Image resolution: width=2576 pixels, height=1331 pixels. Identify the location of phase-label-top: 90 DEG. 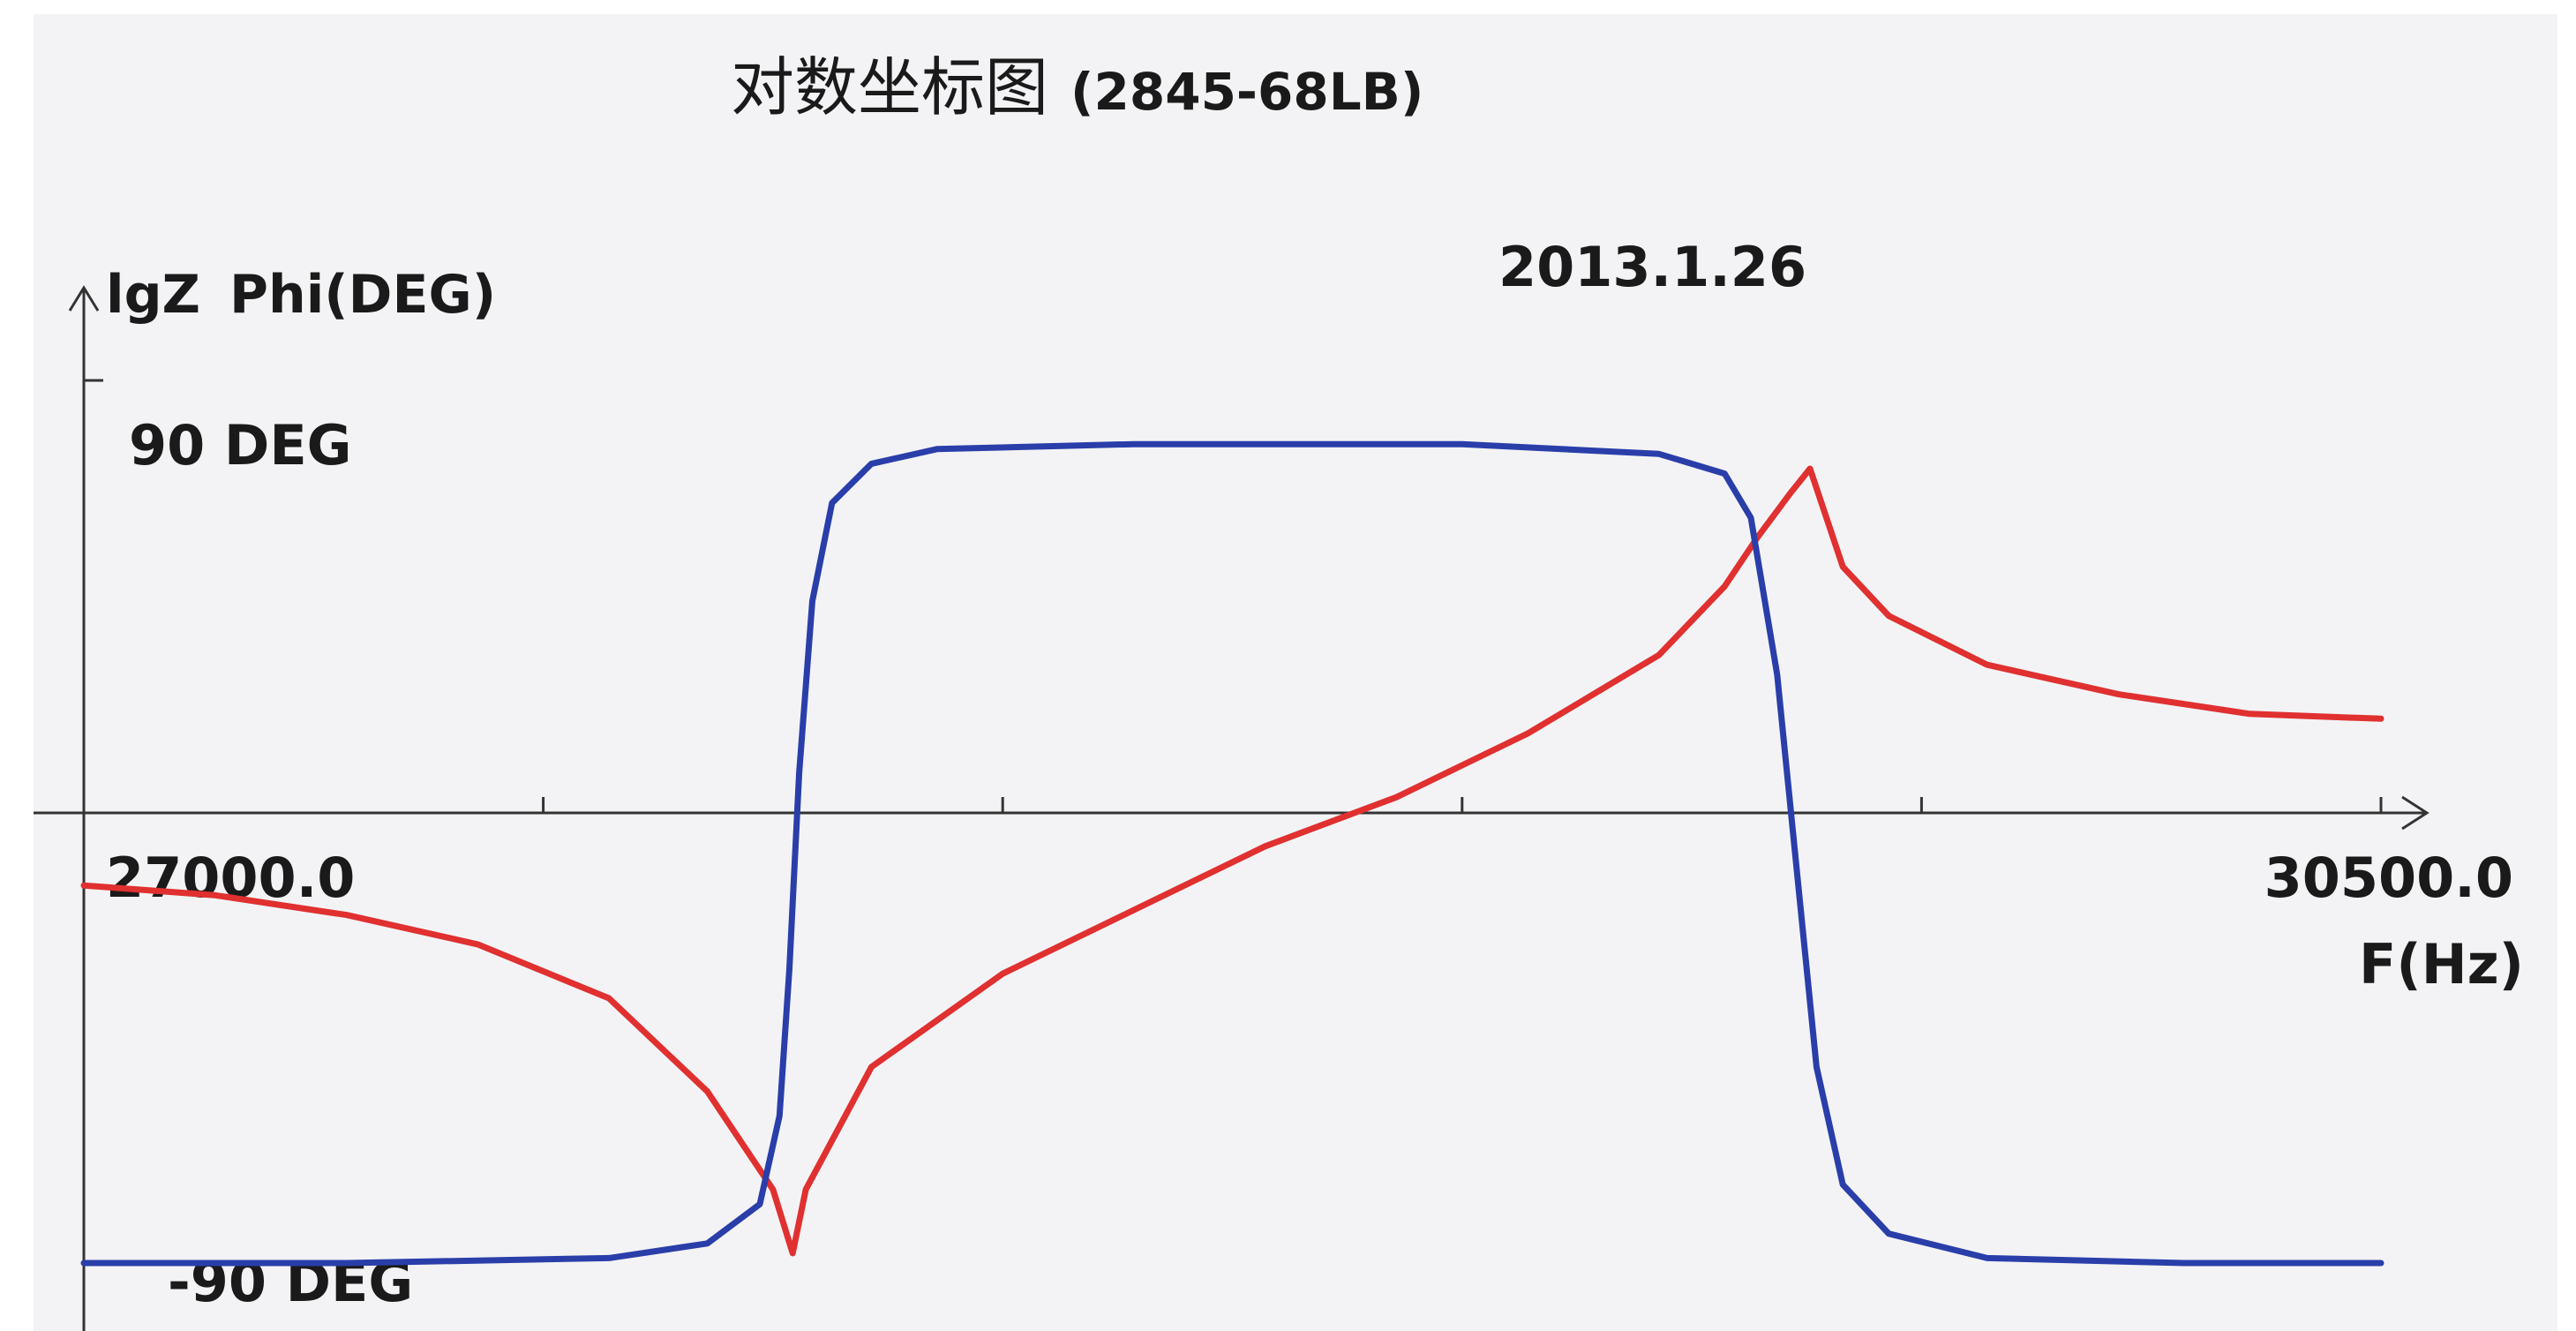
(240, 445).